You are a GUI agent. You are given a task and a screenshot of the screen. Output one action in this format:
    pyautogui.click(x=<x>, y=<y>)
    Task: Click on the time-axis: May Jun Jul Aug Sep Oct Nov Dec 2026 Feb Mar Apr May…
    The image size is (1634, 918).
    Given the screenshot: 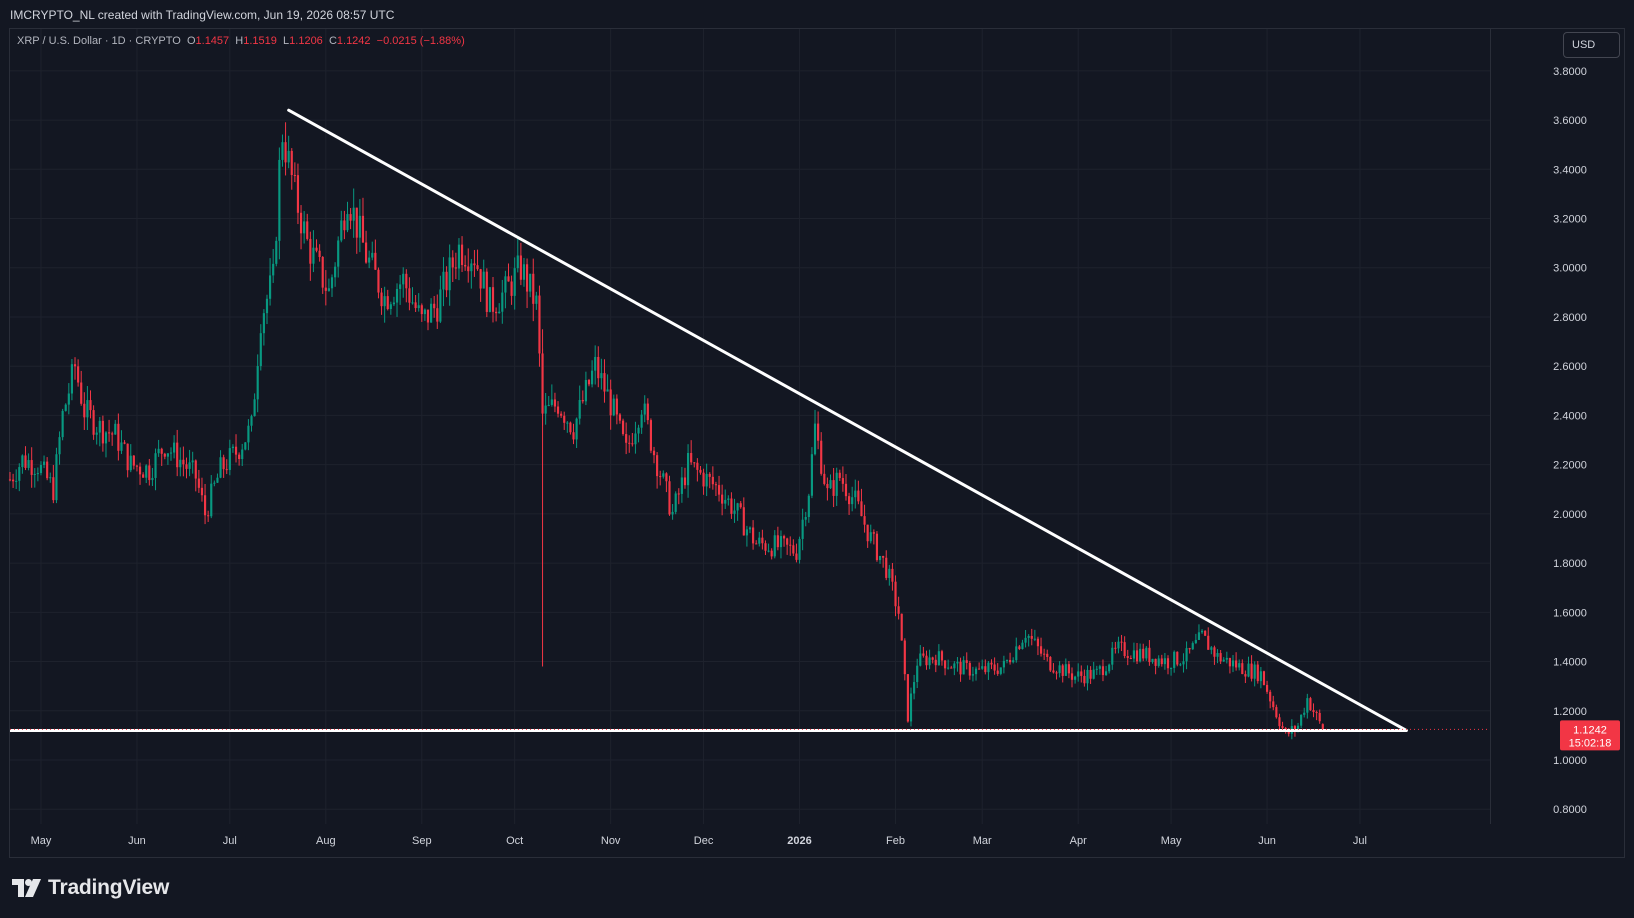 What is the action you would take?
    pyautogui.click(x=699, y=841)
    